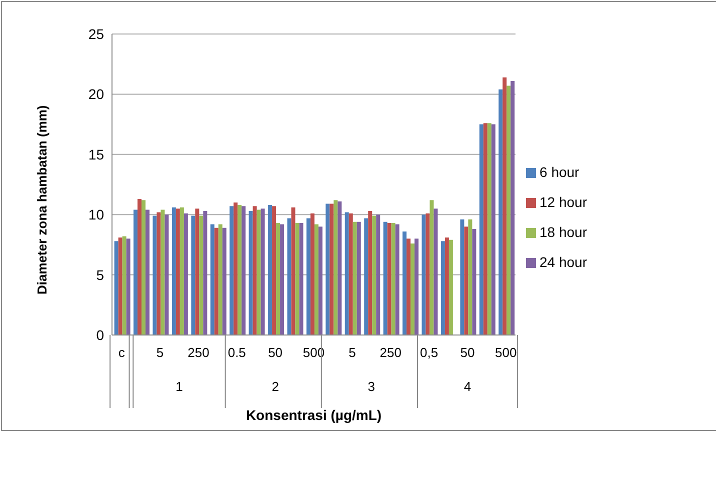 The image size is (716, 495). I want to click on y-axis-title: Diameter zona hambatan (mm), so click(42, 199).